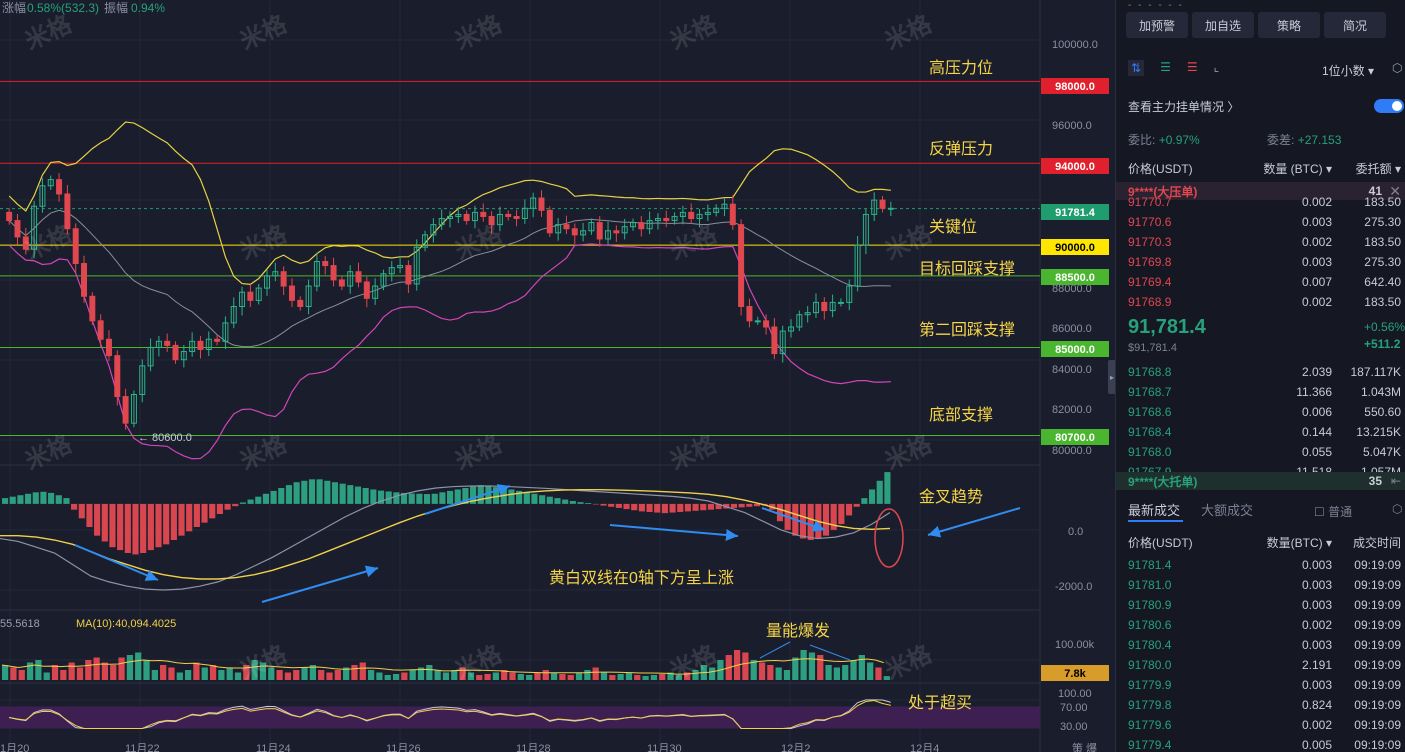 This screenshot has height=752, width=1405. I want to click on tab-latest-trades: 最新成交, so click(1154, 510).